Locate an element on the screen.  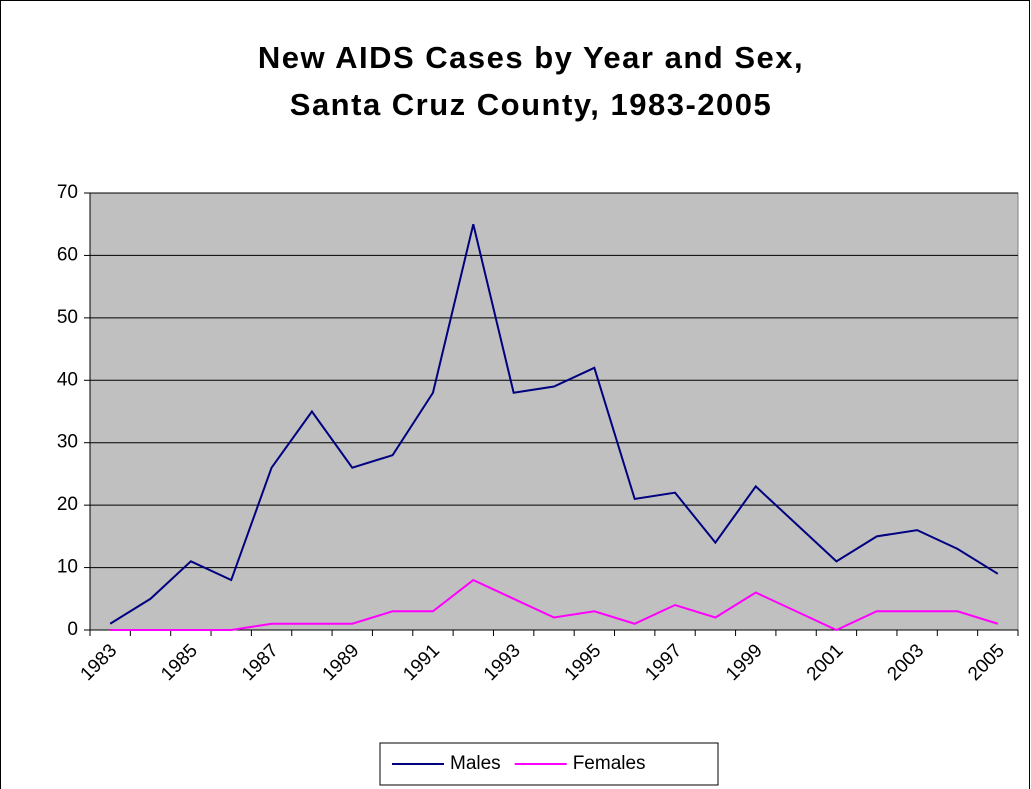
y-tick-label: 30 is located at coordinates (67, 442).